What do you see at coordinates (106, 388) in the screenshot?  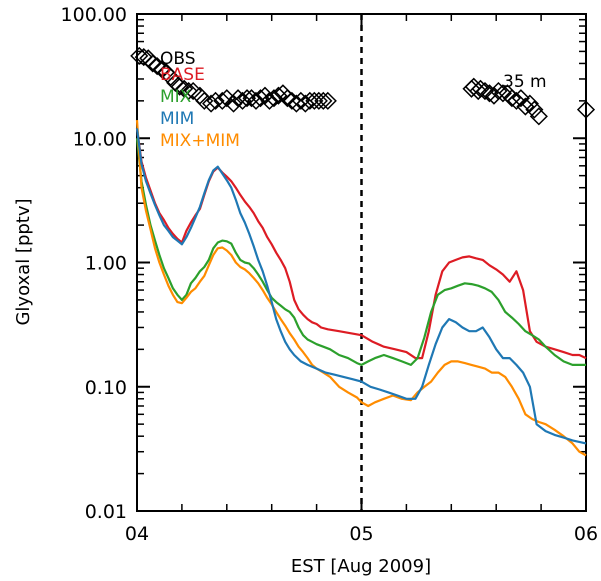 I see `y-tick-label: 0.10` at bounding box center [106, 388].